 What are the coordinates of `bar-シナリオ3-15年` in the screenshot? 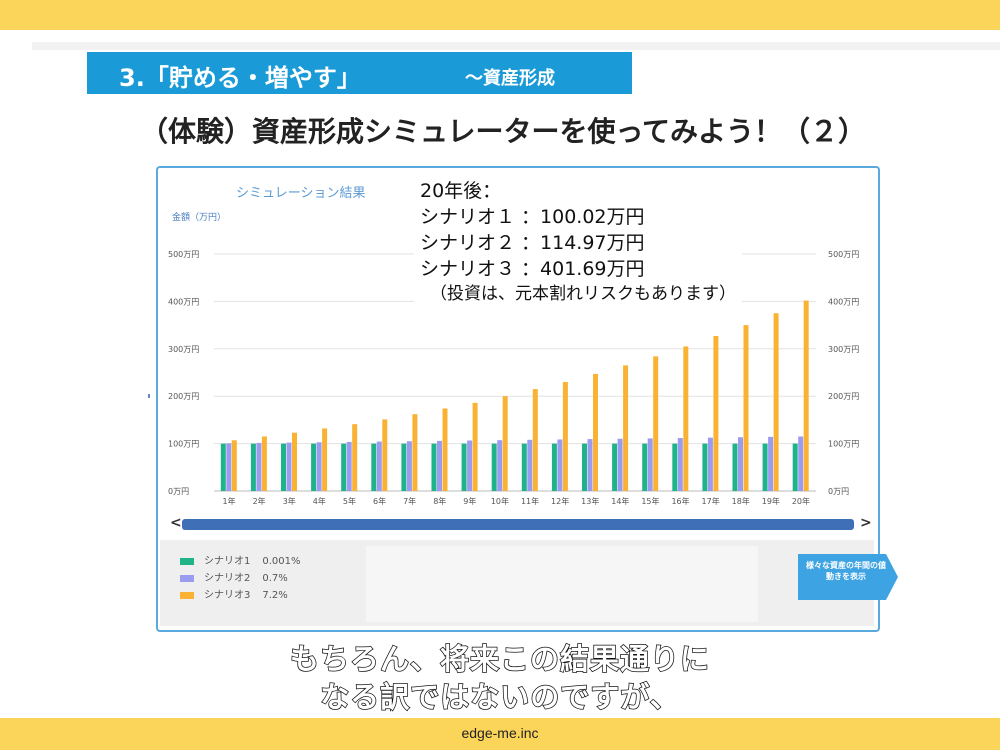 It's located at (656, 423).